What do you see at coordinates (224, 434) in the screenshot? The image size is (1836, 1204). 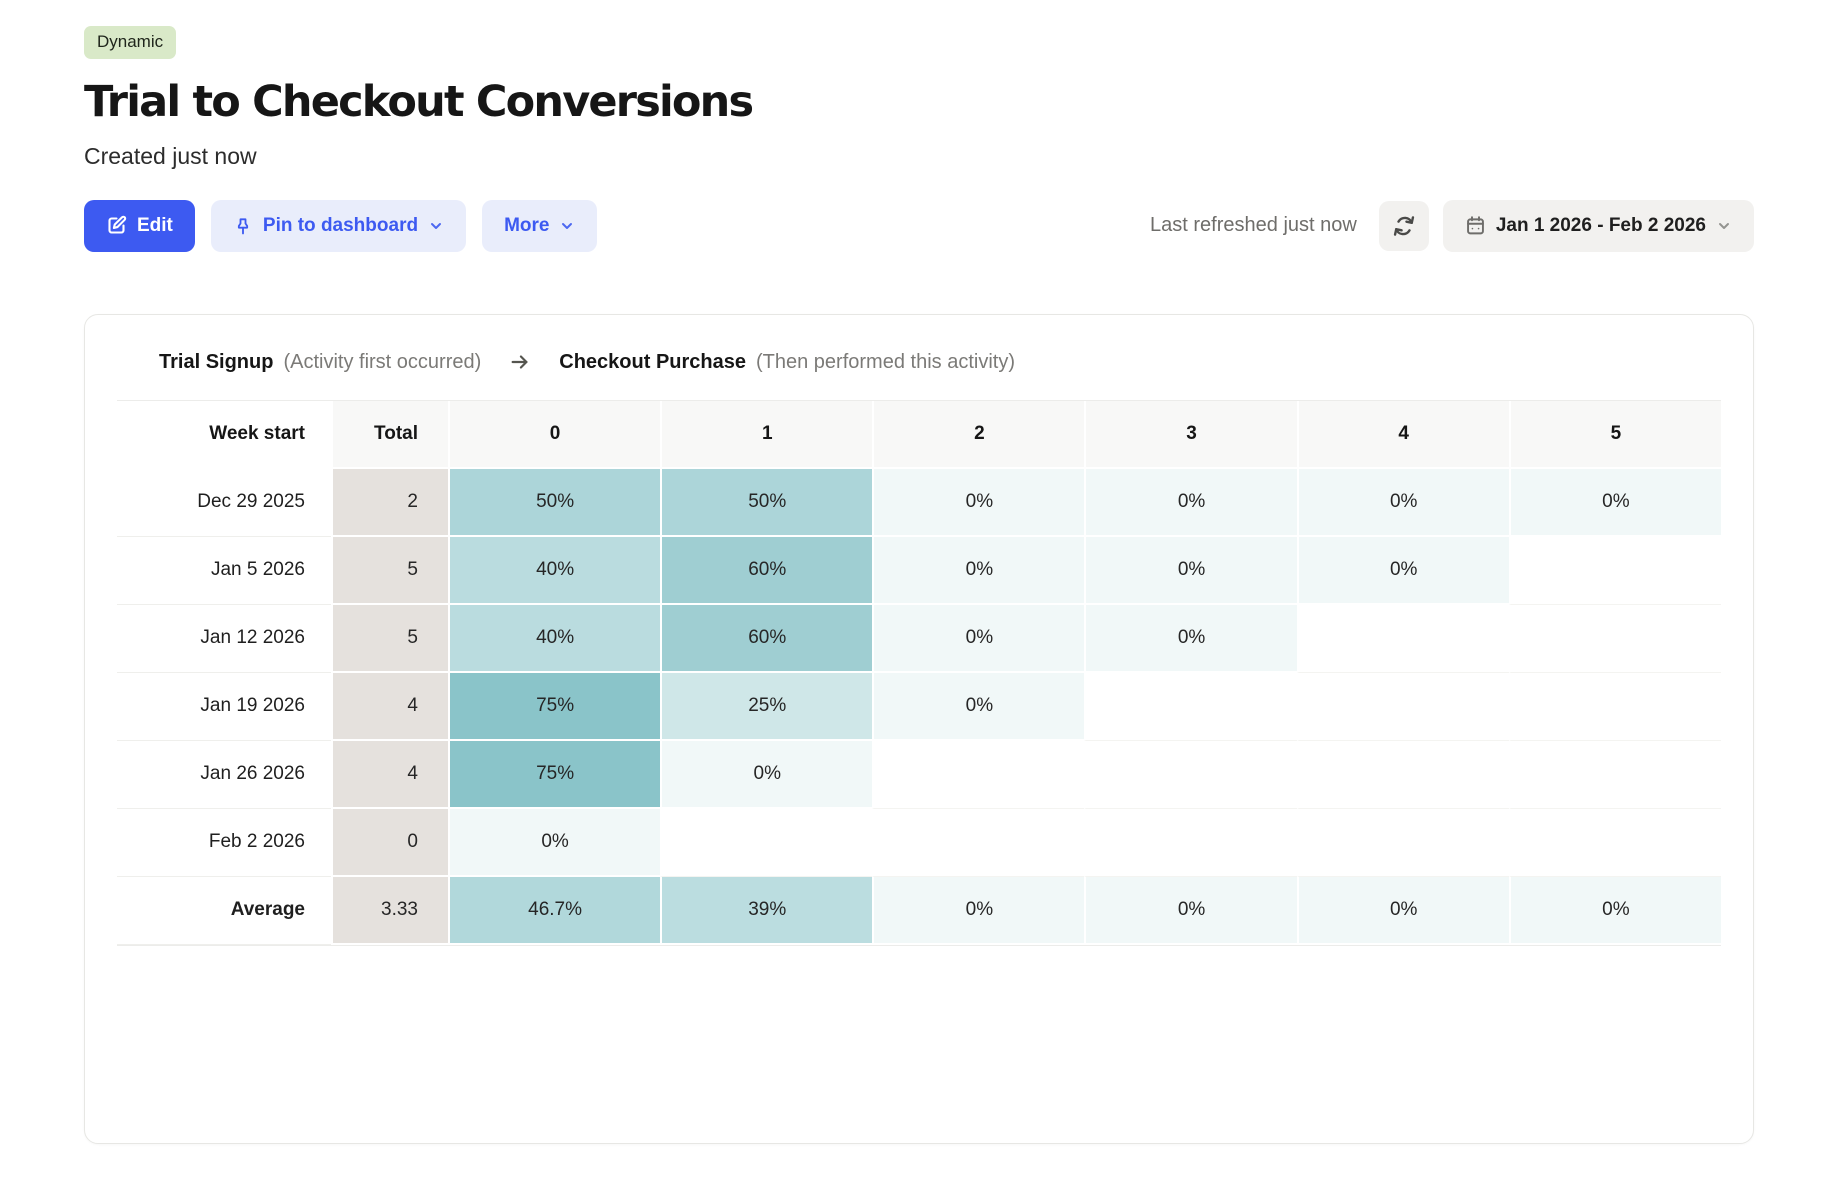 I see `column-header-week-start: Week start` at bounding box center [224, 434].